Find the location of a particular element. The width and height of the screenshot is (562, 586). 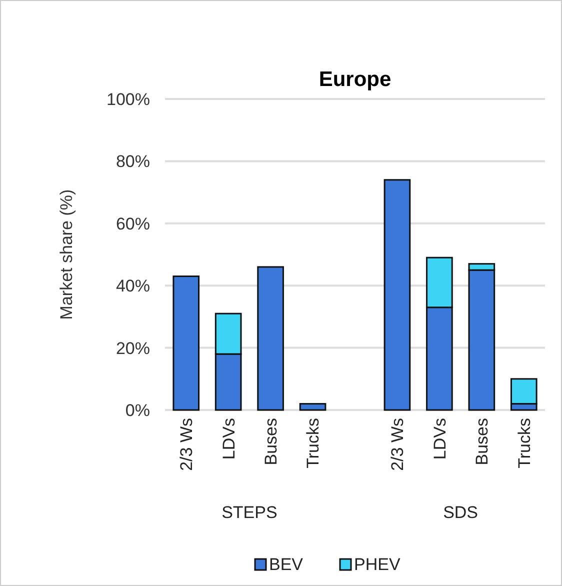

y-tick-label: 20% is located at coordinates (133, 348).